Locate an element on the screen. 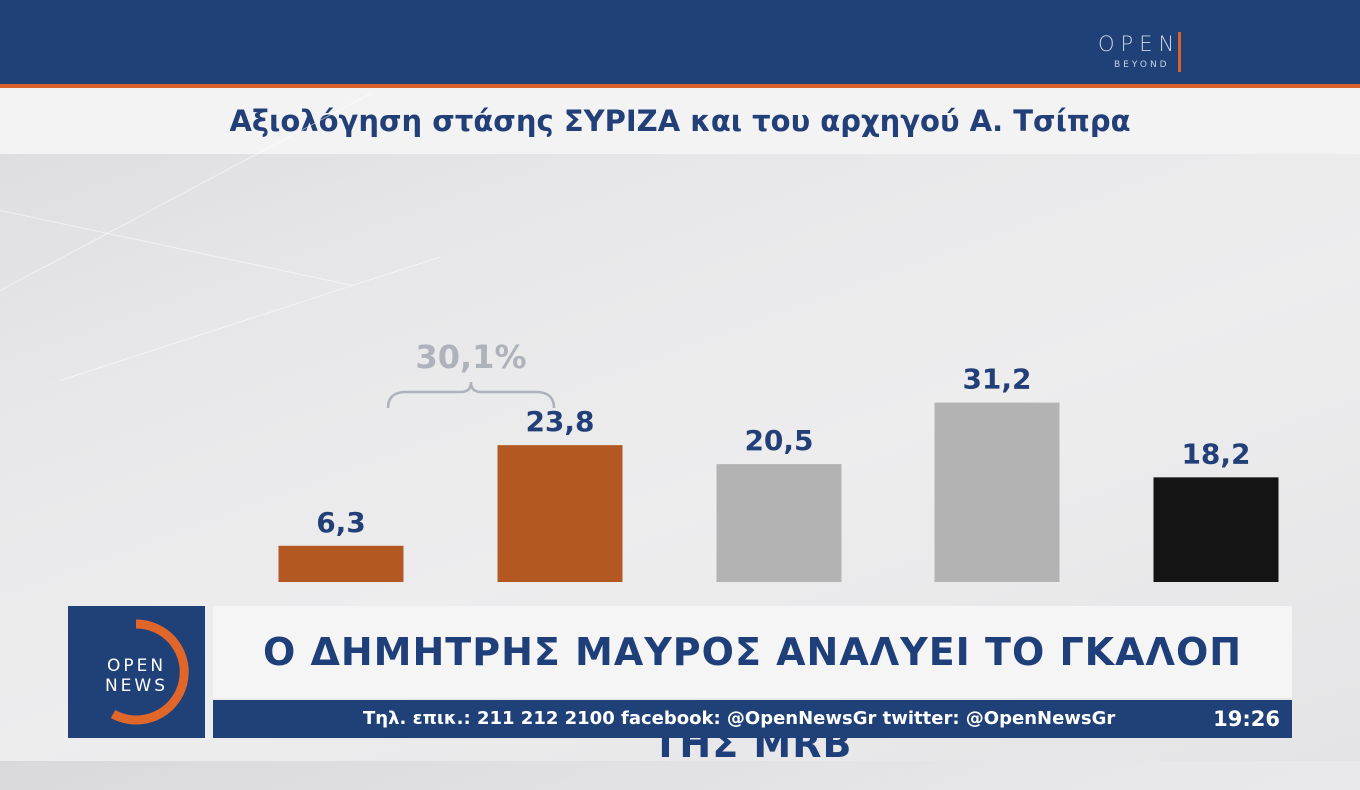 Image resolution: width=1360 pixels, height=790 pixels. logo-open-text: OPEN is located at coordinates (136, 666).